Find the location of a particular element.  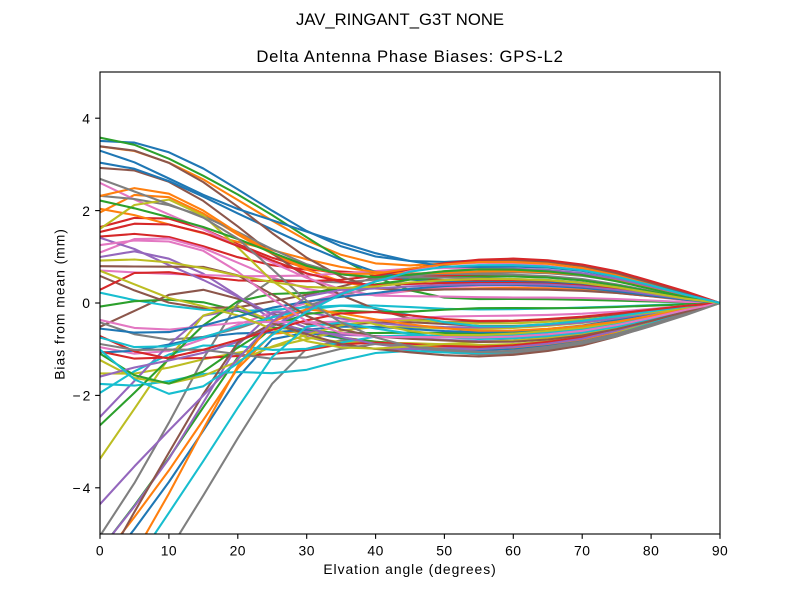

svg-text: Bias from mean (mm) is located at coordinates (60, 304).